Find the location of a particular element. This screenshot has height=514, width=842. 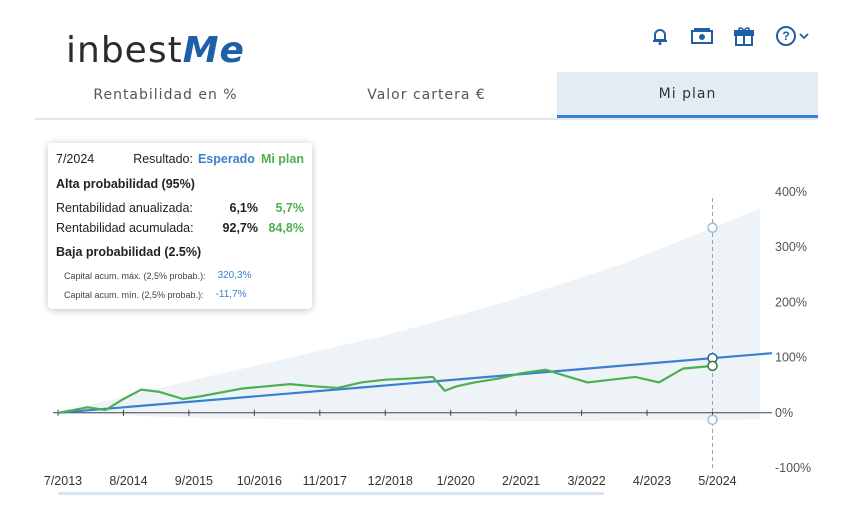

rent-anual-row: Rentabilidad anualizada: 6,1% 5,7% is located at coordinates (180, 208).